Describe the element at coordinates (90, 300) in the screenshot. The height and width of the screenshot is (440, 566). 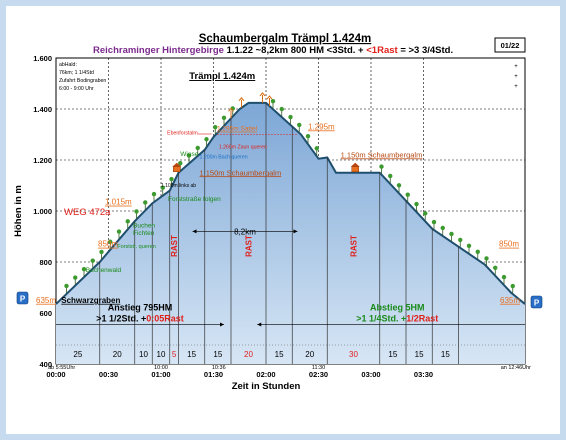
I see `place-label-schwarzgraben: Schwarzgraben` at that location.